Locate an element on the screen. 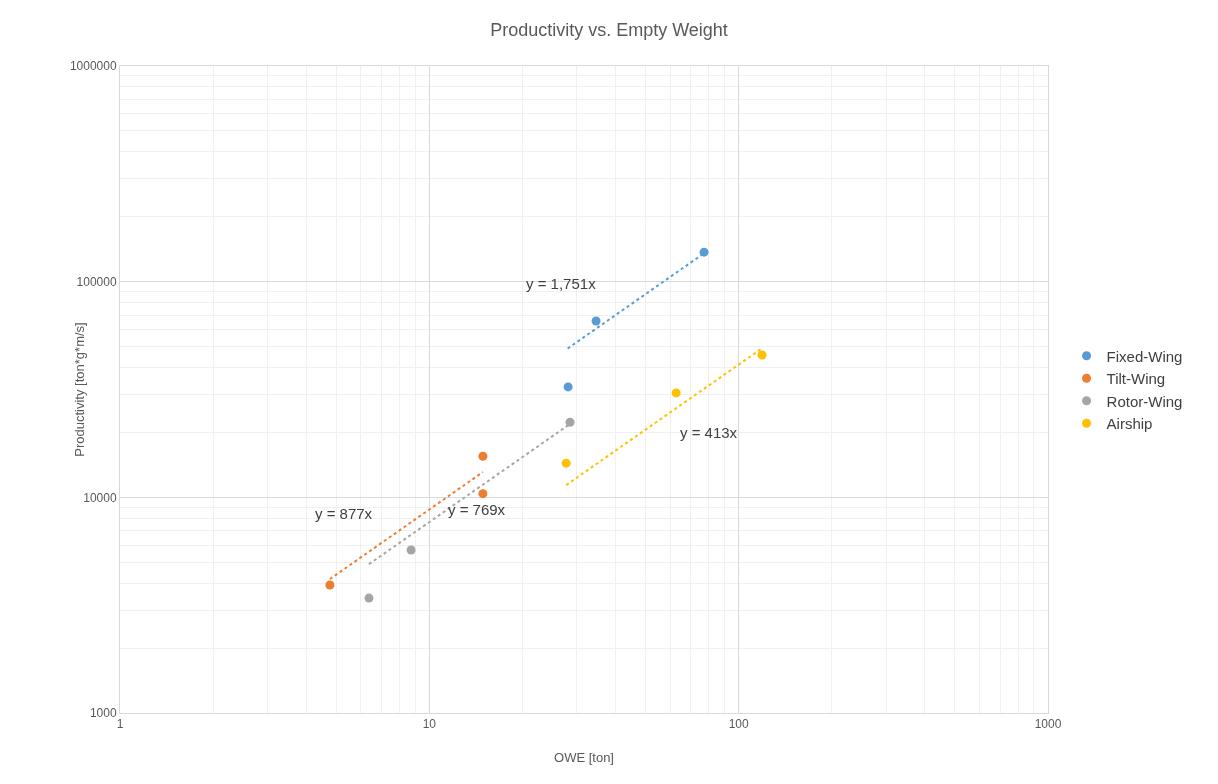  y-tick-label: 1000000 is located at coordinates (93, 66).